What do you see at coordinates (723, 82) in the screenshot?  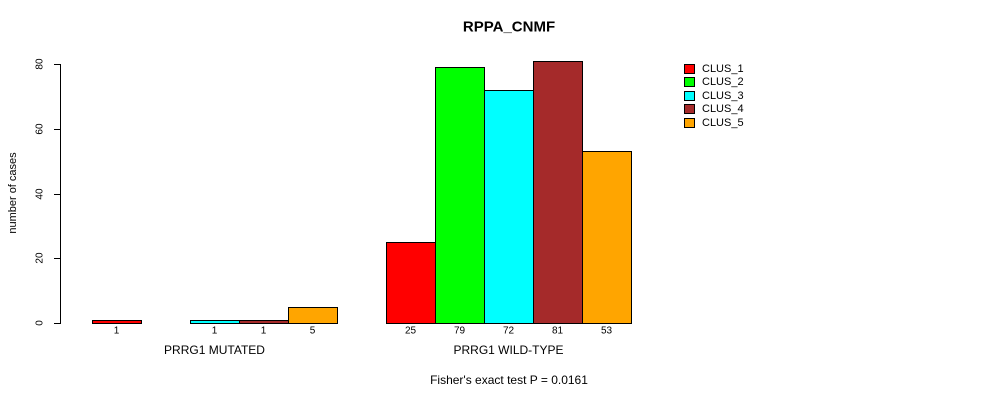 I see `legend-label: CLUS_2` at bounding box center [723, 82].